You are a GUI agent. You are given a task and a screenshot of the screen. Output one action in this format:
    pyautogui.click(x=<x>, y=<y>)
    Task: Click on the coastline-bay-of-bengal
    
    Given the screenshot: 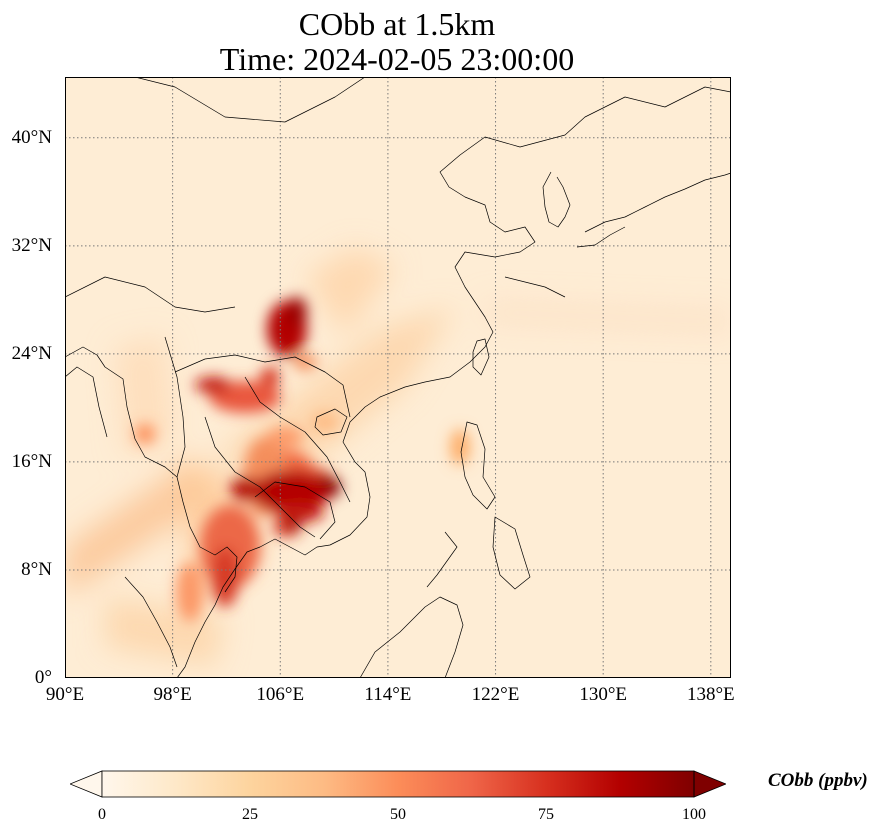 What is the action you would take?
    pyautogui.click(x=86, y=402)
    